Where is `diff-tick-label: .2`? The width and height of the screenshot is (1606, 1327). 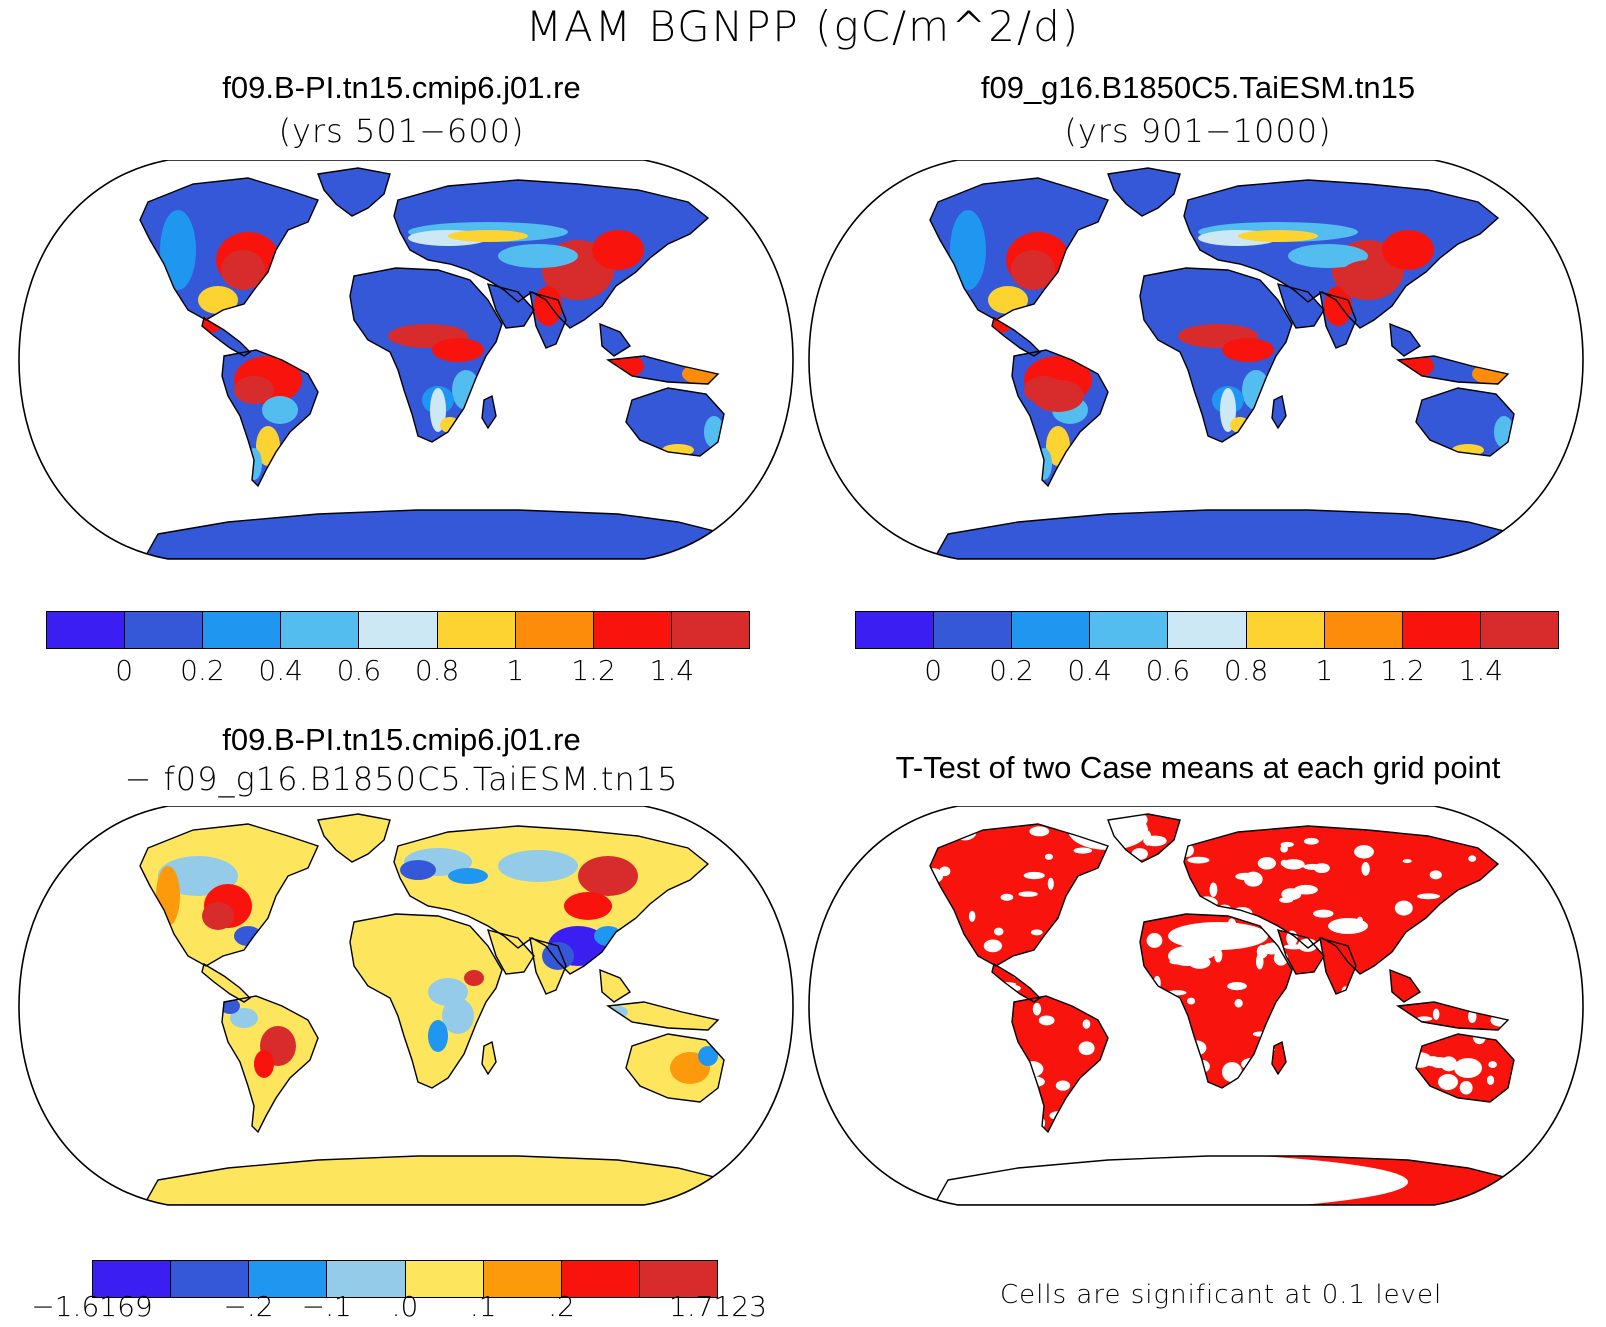 diff-tick-label: .2 is located at coordinates (561, 1306).